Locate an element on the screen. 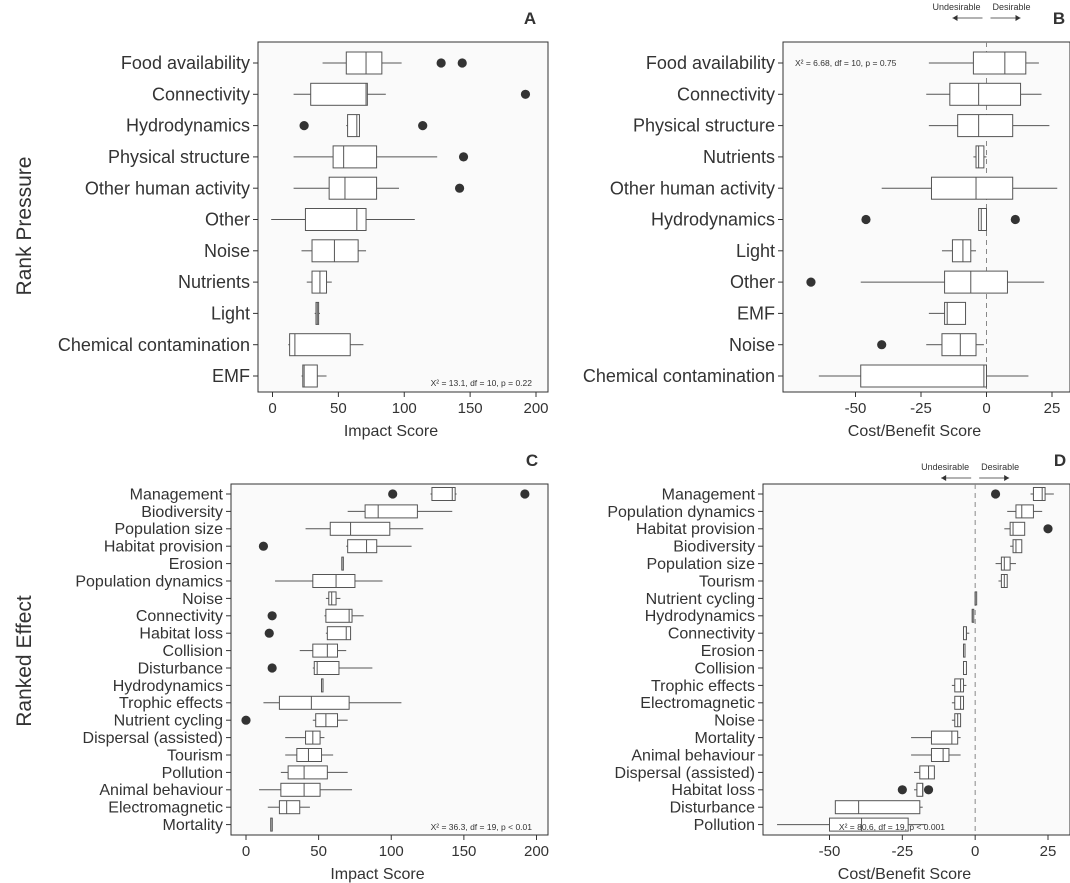 The width and height of the screenshot is (1070, 883). box-biodiversity: Biodiversity is located at coordinates (848, 547).